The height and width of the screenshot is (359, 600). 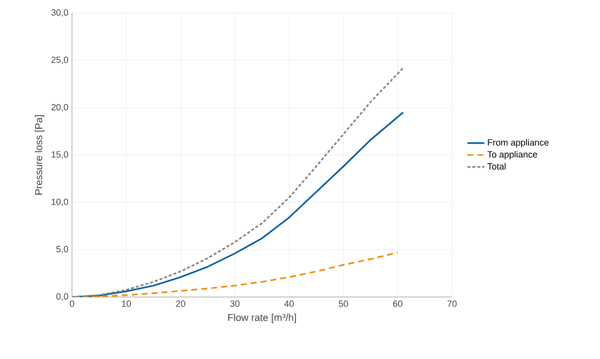 What do you see at coordinates (59, 108) in the screenshot?
I see `y-tick-label: 20,0` at bounding box center [59, 108].